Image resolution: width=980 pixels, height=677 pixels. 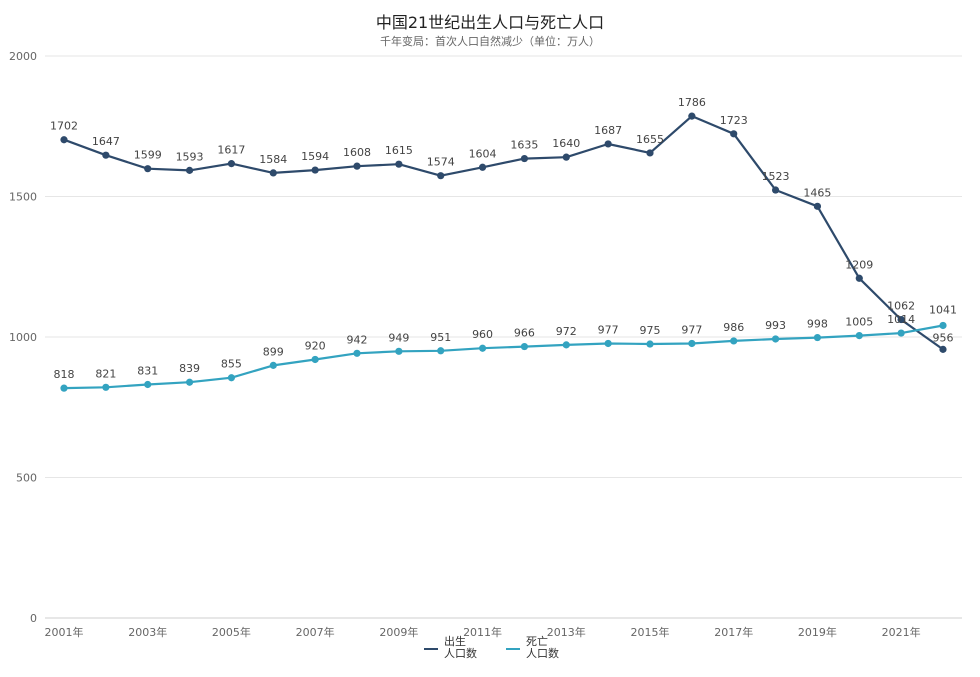 What do you see at coordinates (105, 373) in the screenshot?
I see `data-label: 821` at bounding box center [105, 373].